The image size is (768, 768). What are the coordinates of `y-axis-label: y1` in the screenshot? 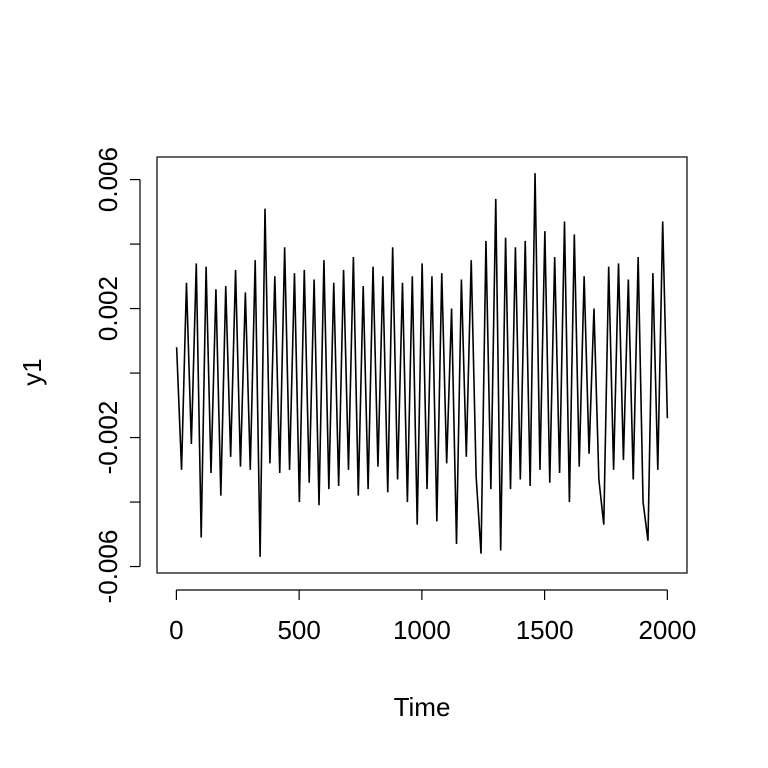 It's located at (32, 371).